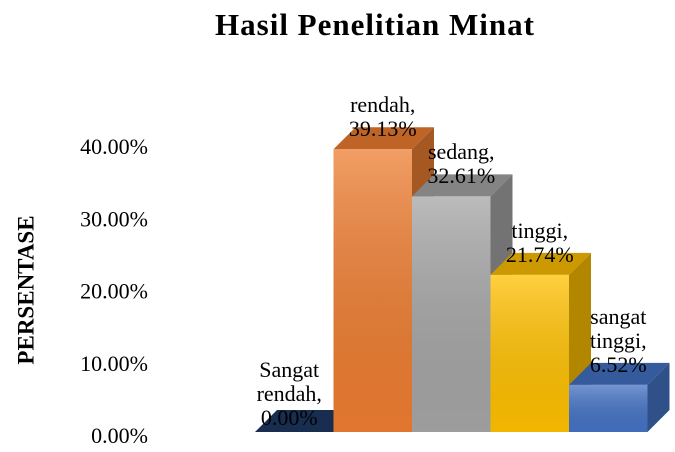  Describe the element at coordinates (375, 24) in the screenshot. I see `chart-title: Hasil Penelitian Minat` at that location.